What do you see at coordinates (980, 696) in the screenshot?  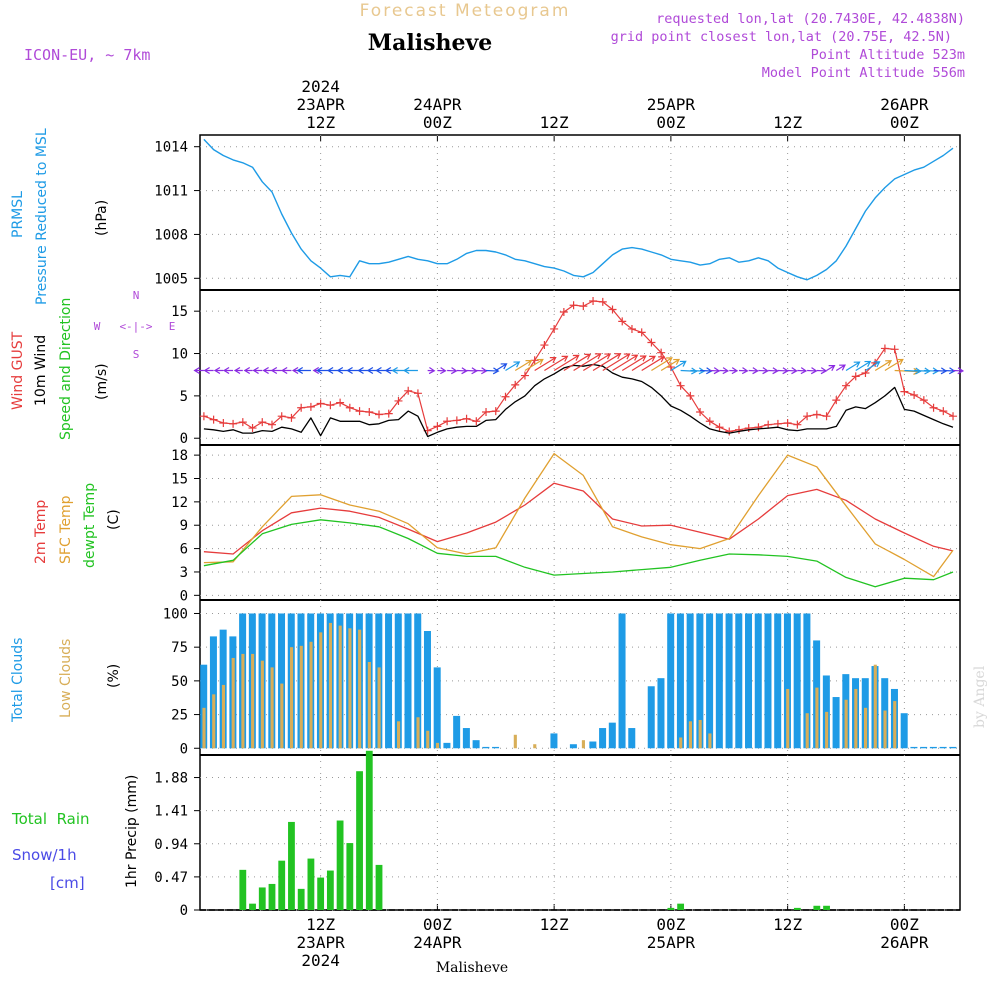 I see `credit-label: by Angel` at bounding box center [980, 696].